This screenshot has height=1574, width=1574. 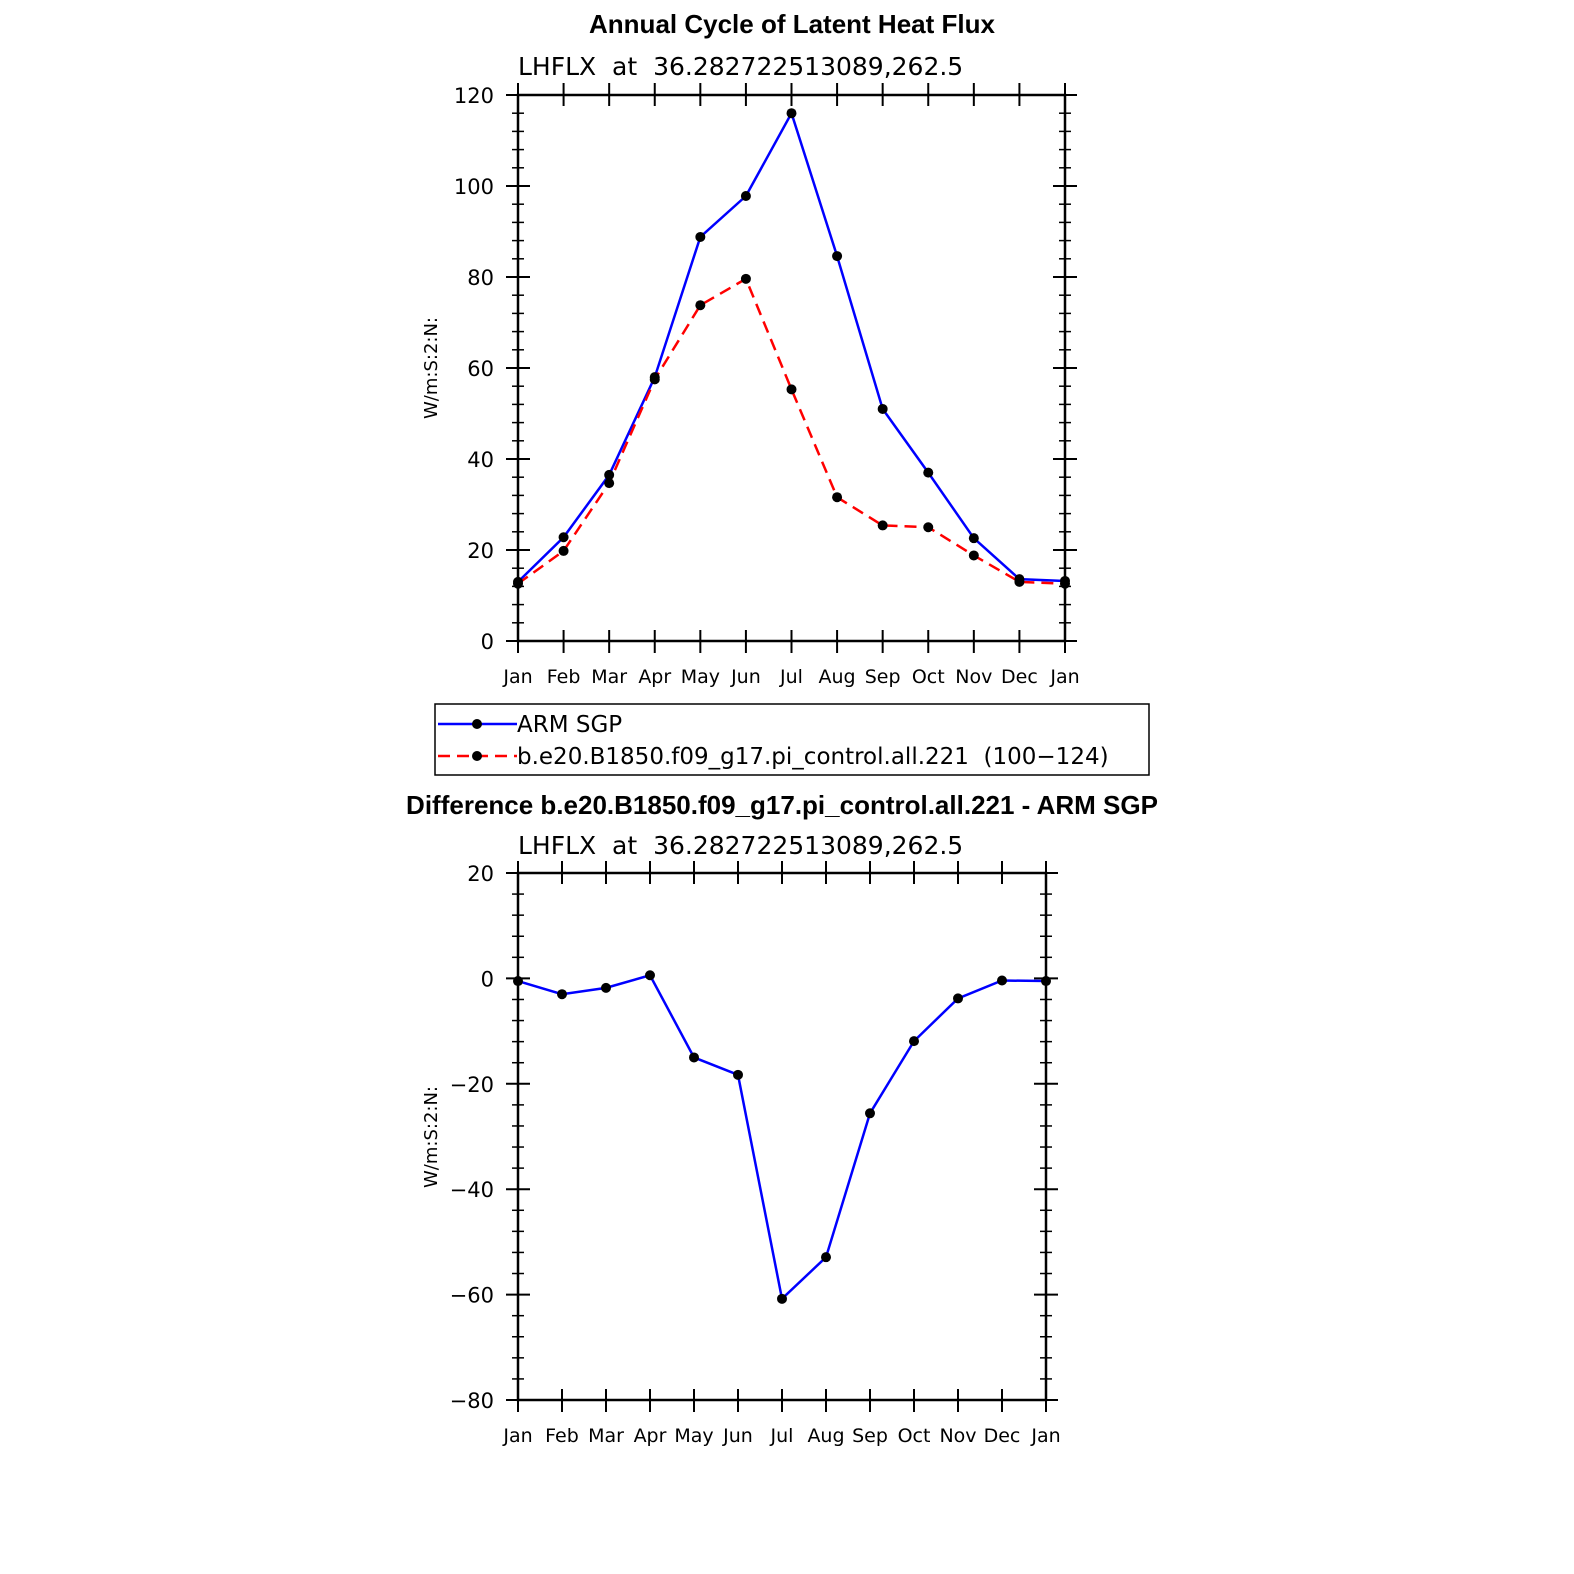 I want to click on bottom-chart-ytick-label: −60, so click(x=472, y=1296).